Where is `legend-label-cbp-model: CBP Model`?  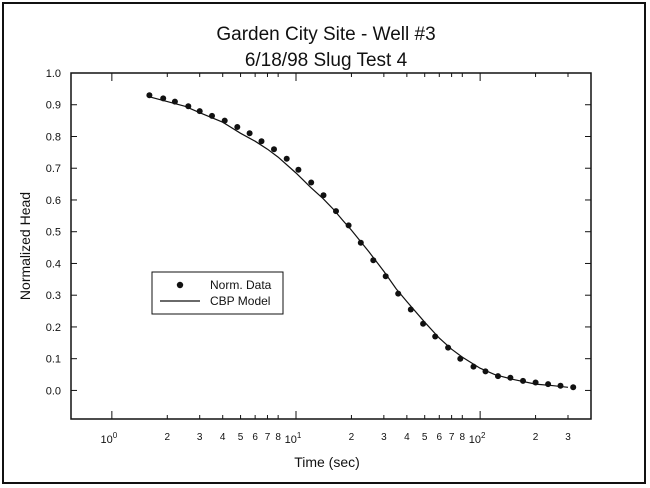 legend-label-cbp-model: CBP Model is located at coordinates (240, 301).